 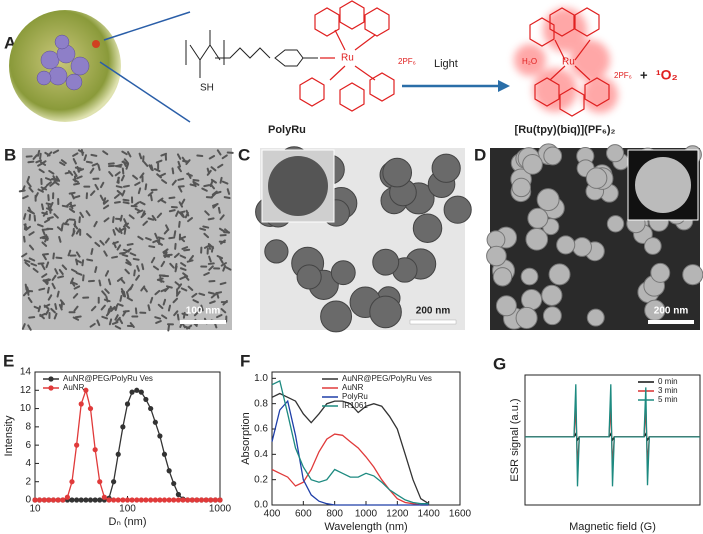 What do you see at coordinates (663, 185) in the screenshot?
I see `inset-vesicle` at bounding box center [663, 185].